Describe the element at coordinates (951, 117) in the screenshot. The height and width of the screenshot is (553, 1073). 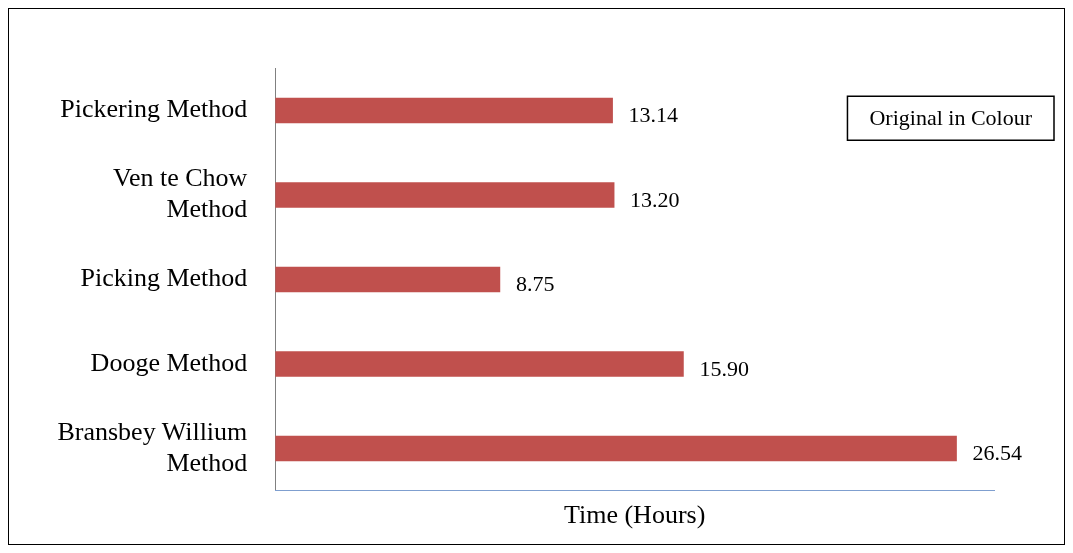
I see `annotation: Original in Colour` at that location.